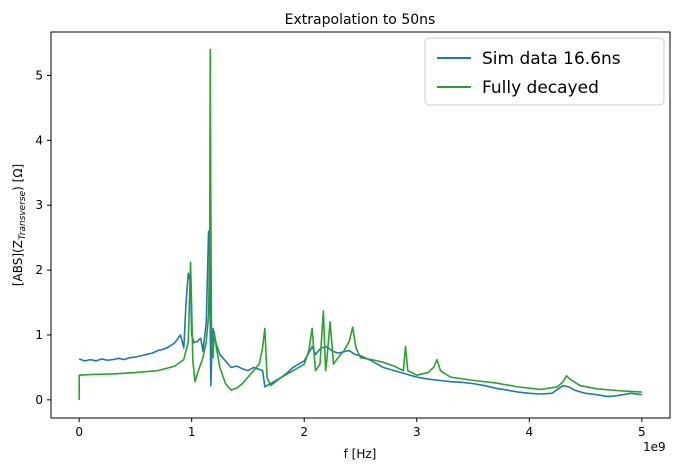 This screenshot has width=680, height=470. I want to click on legend-label-sim-data: Sim data 16.6ns, so click(551, 59).